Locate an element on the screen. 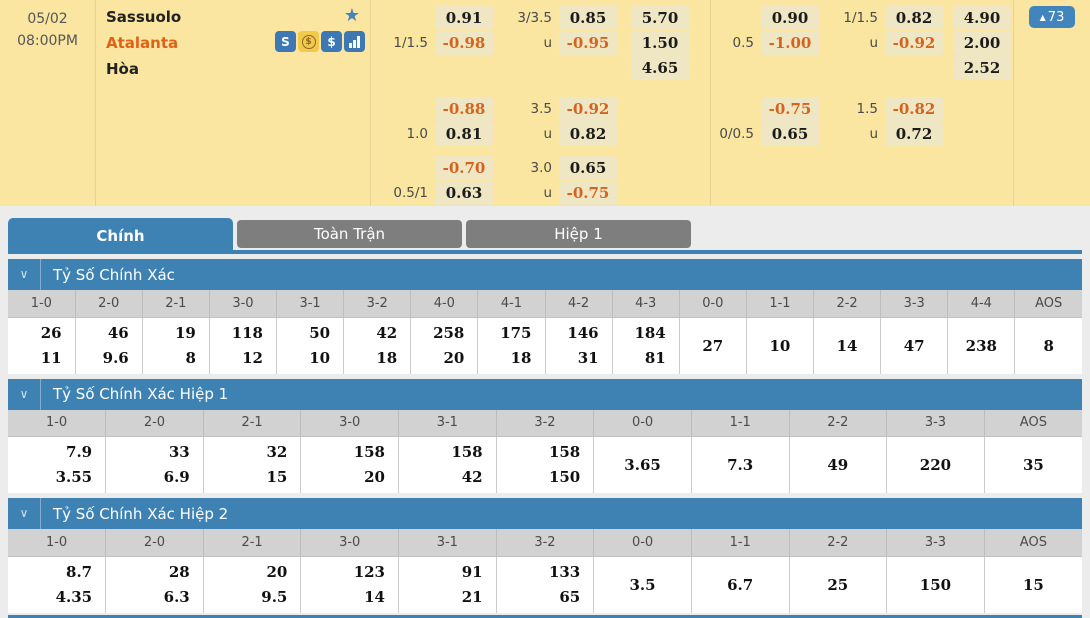 Image resolution: width=1090 pixels, height=618 pixels. score-odds-cell: 150 is located at coordinates (935, 584).